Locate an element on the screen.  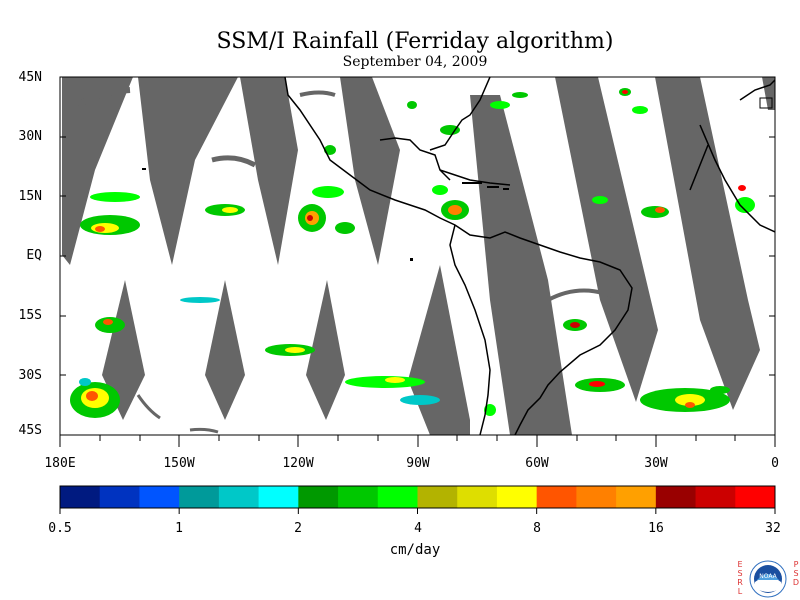
map-date: September 04, 2009 is located at coordinates (415, 62).